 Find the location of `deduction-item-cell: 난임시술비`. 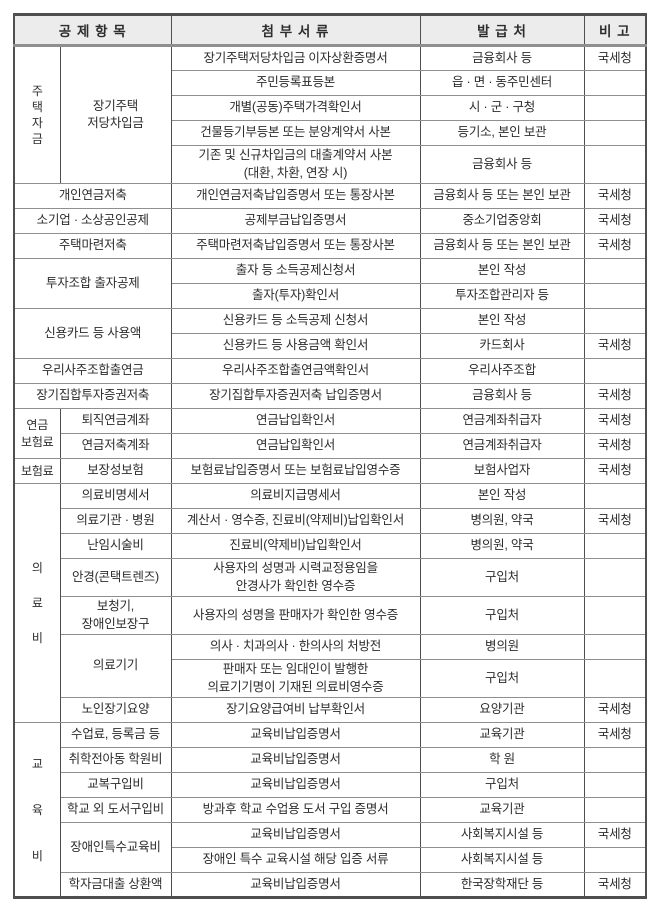

deduction-item-cell: 난임시술비 is located at coordinates (115, 546).